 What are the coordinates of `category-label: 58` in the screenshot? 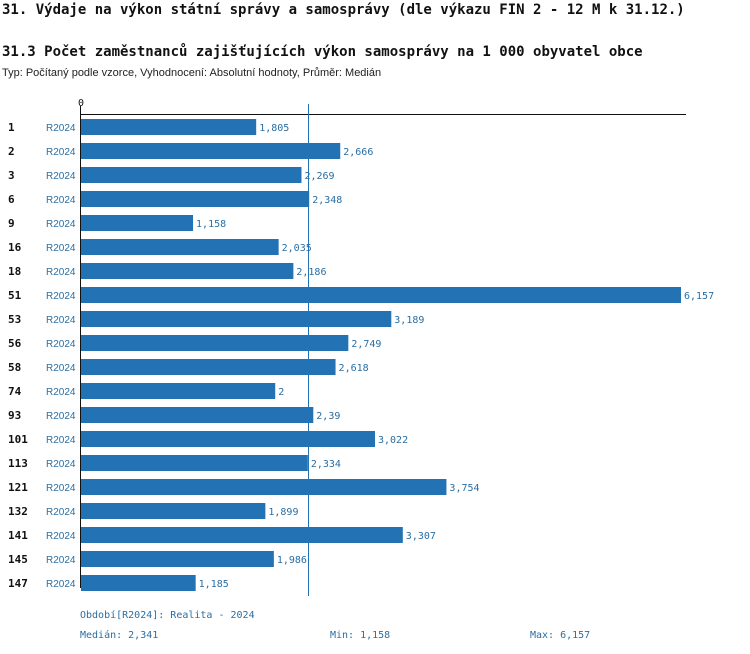 It's located at (14, 367).